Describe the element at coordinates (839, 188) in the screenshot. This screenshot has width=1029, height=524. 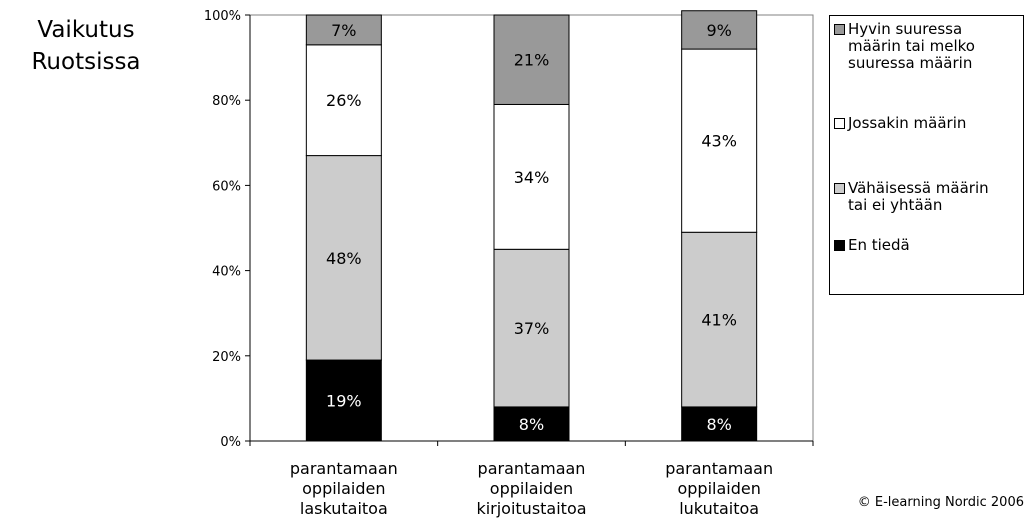
I see `legend-swatch-vahaisessa` at that location.